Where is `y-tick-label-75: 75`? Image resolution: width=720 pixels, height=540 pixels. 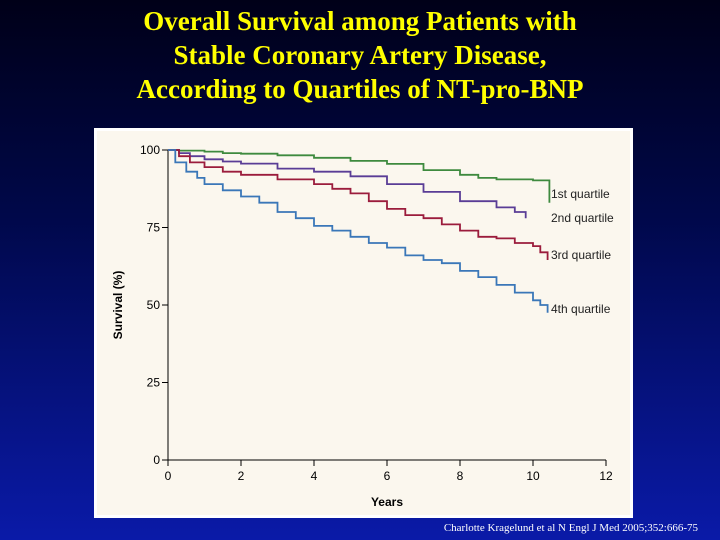
y-tick-label-75: 75 is located at coordinates (154, 228).